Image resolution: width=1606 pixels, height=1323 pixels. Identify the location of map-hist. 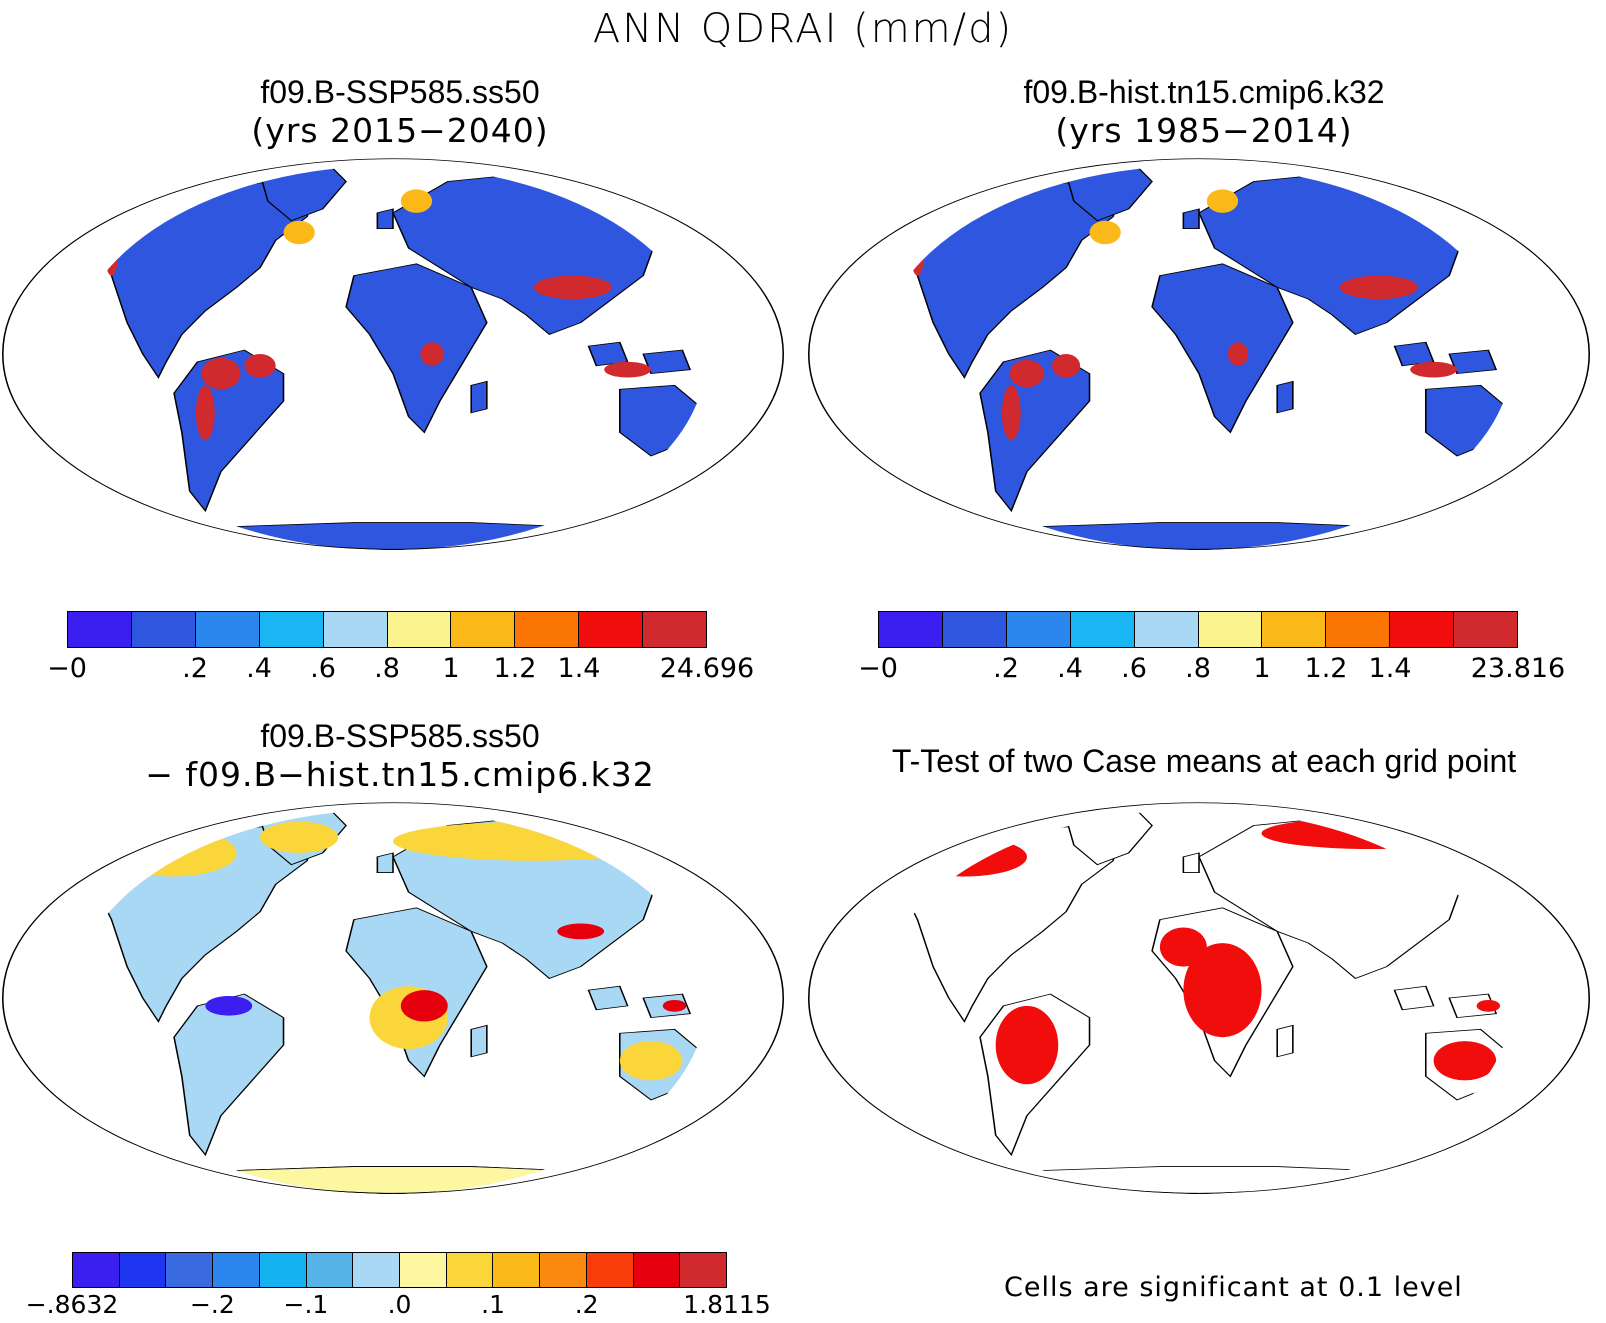
(1199, 354).